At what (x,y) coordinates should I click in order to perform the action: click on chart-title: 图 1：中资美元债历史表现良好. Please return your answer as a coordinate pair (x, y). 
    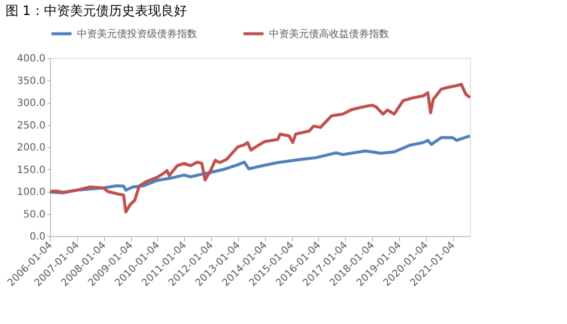
    Looking at the image, I should click on (96, 11).